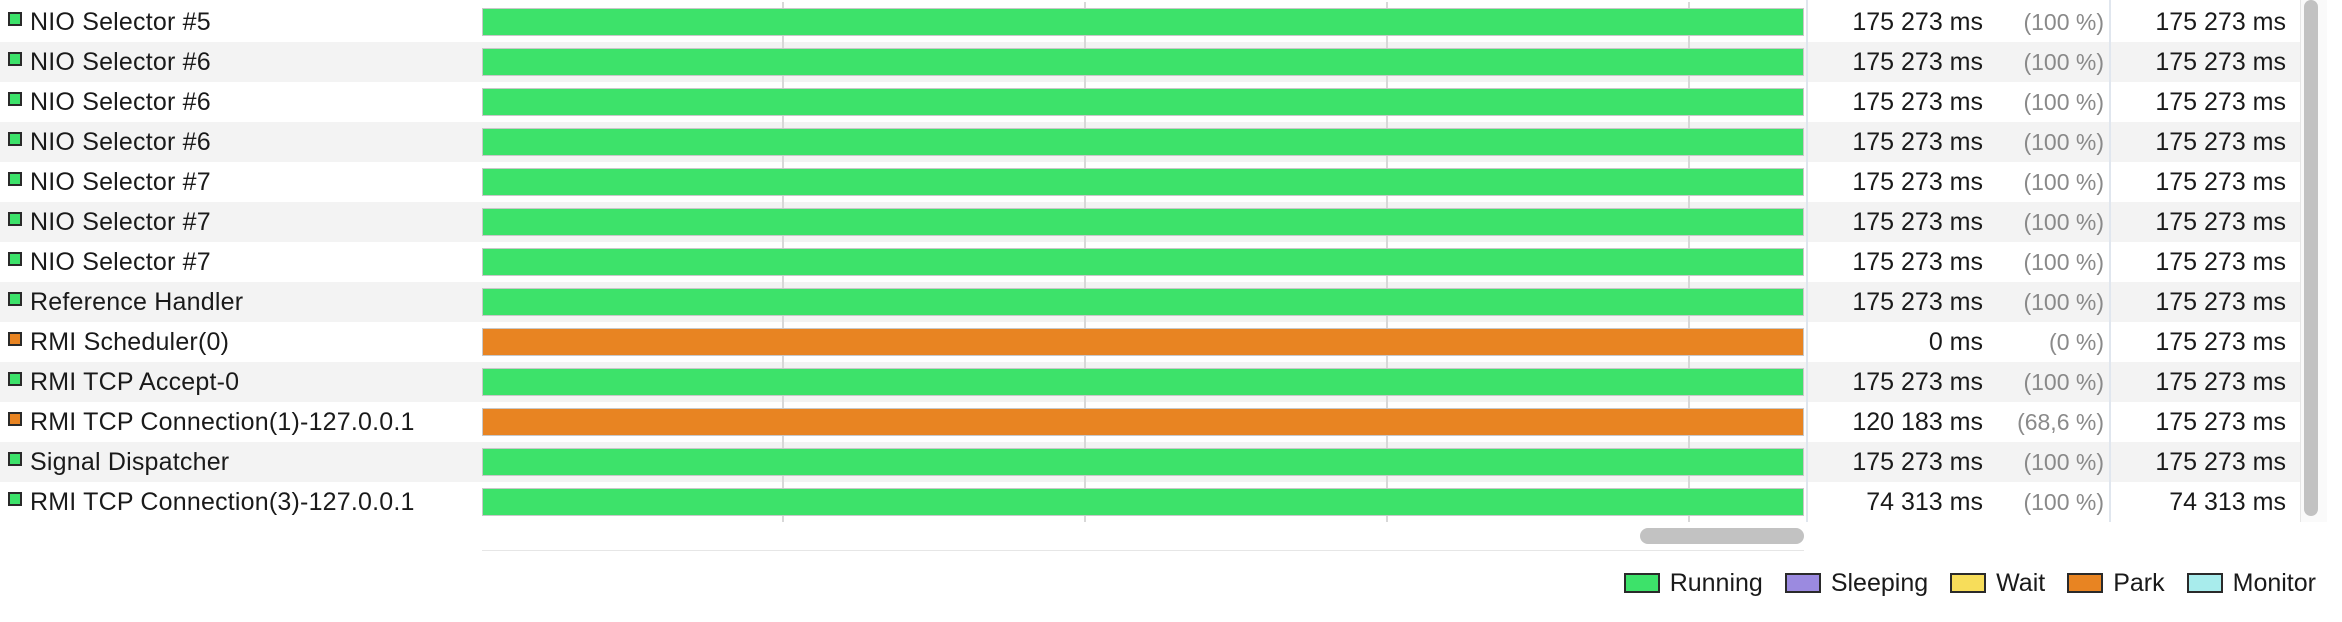 Image resolution: width=2342 pixels, height=622 pixels. I want to click on thread-name-cell: RMI TCP Connection(1)-127.0.0.1, so click(243, 422).